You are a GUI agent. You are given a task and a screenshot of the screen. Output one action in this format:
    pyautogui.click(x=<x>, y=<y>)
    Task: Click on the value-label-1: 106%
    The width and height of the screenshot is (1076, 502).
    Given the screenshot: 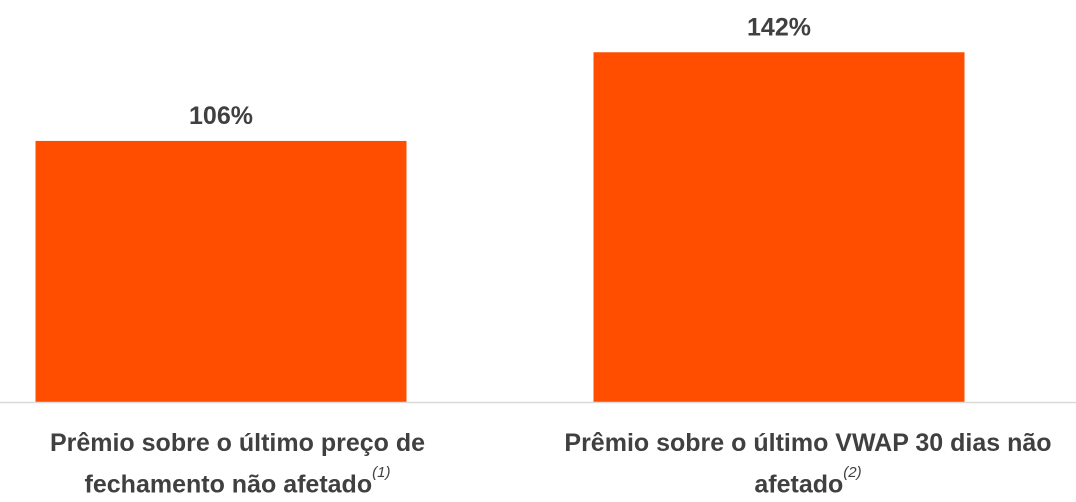 What is the action you would take?
    pyautogui.click(x=221, y=116)
    